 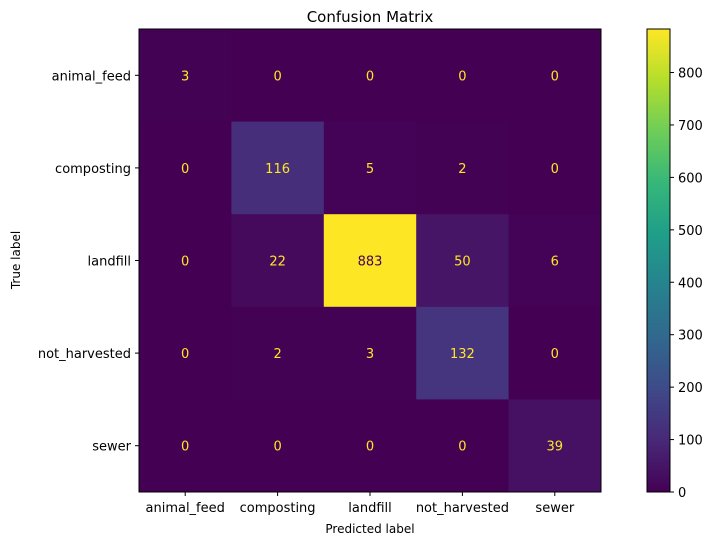 I want to click on colorbar-tick-label: 500, so click(x=690, y=231).